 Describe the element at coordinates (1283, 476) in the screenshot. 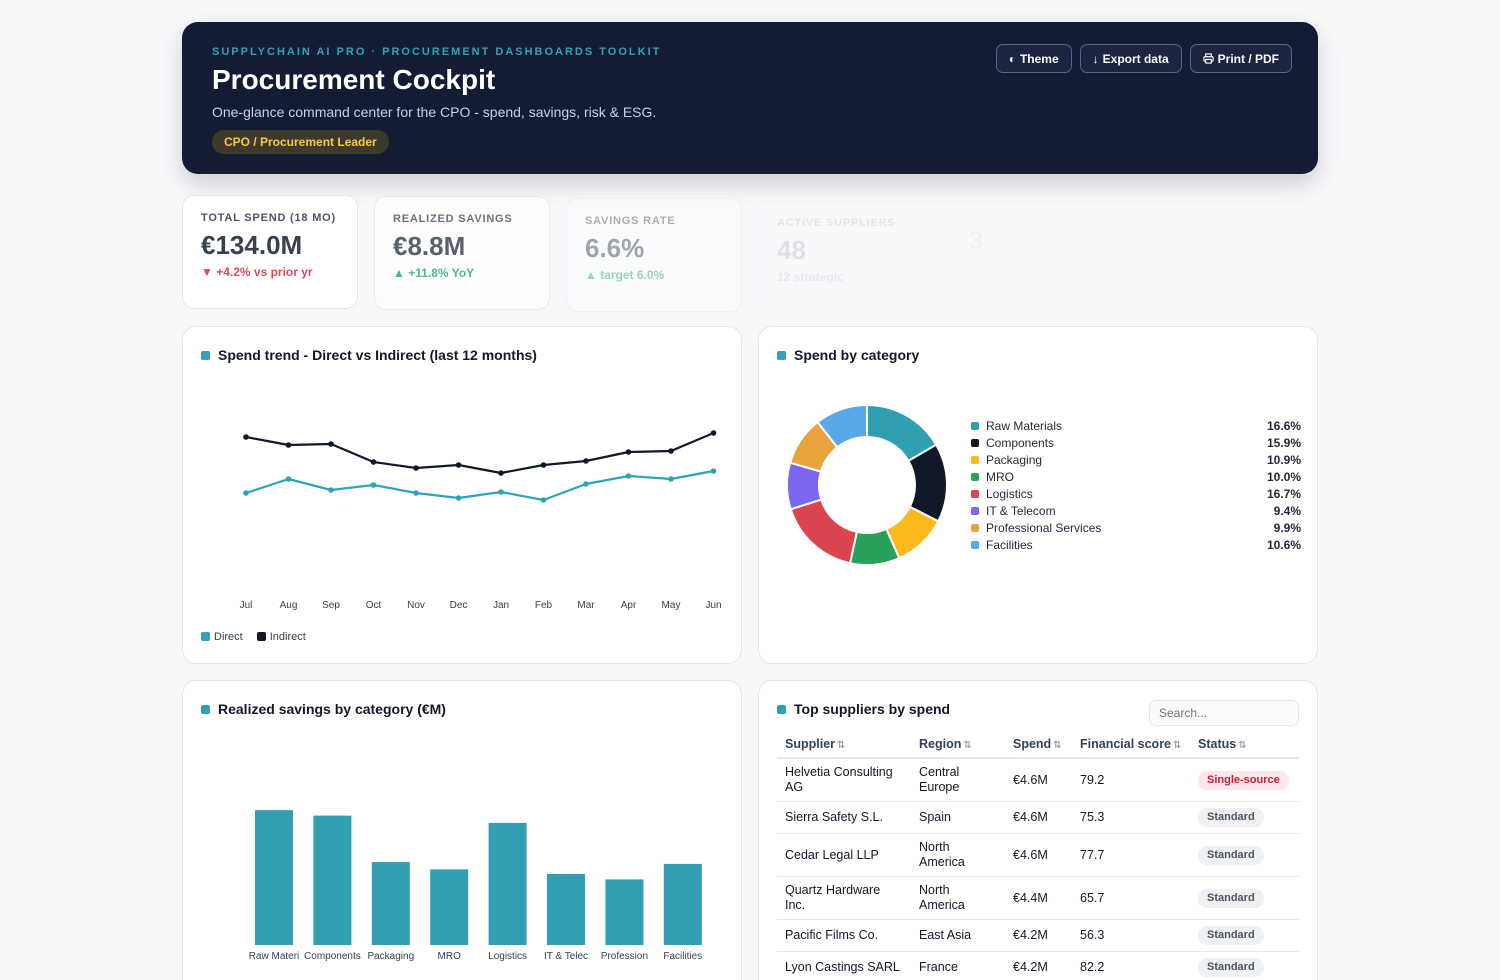

I see `legend-category-percent: 10.0%` at that location.